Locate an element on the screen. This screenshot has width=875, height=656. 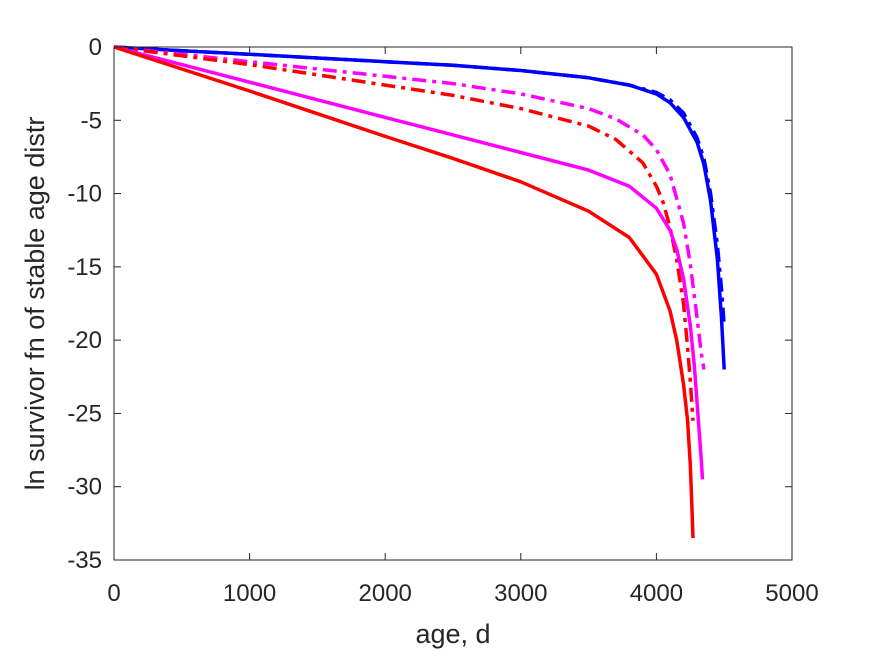
x-tick-label: 3000 is located at coordinates (520, 593).